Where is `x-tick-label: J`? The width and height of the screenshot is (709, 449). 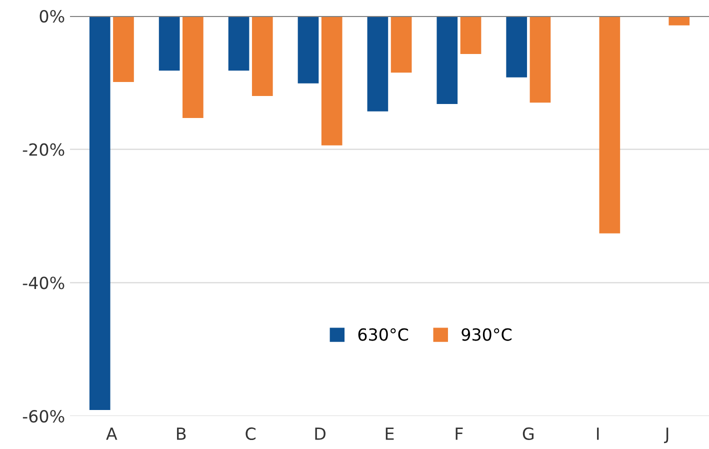 x-tick-label: J is located at coordinates (666, 436).